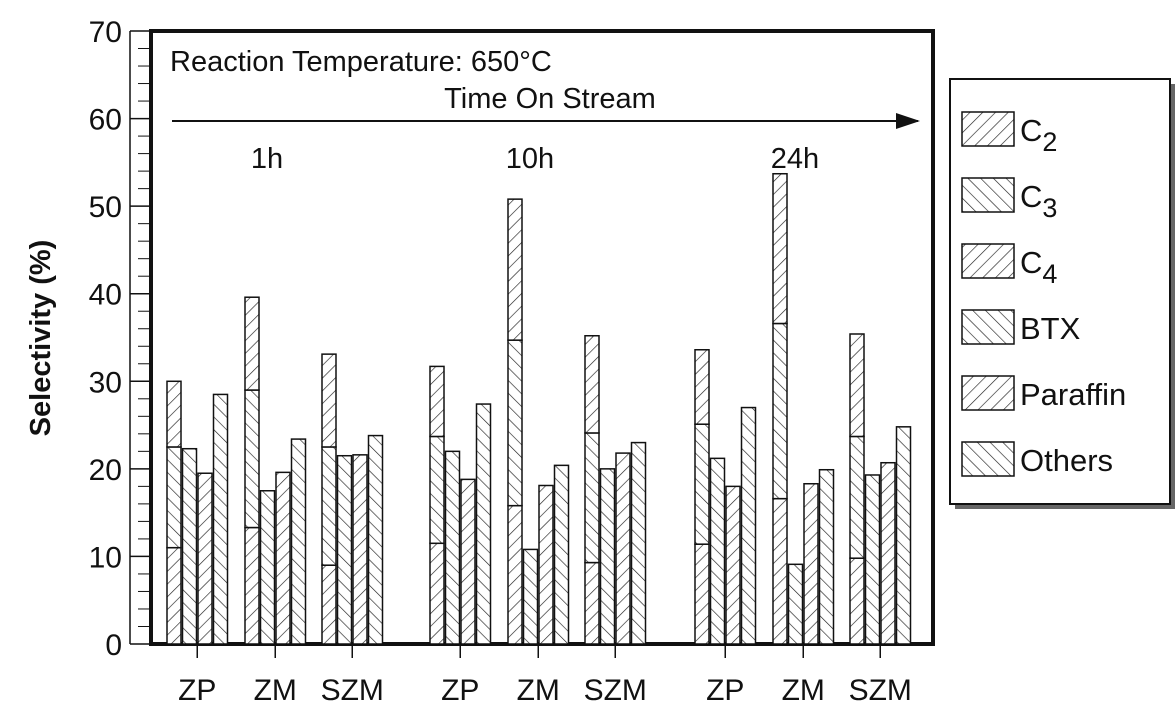  I want to click on y-tick-label: 60, so click(105, 120).